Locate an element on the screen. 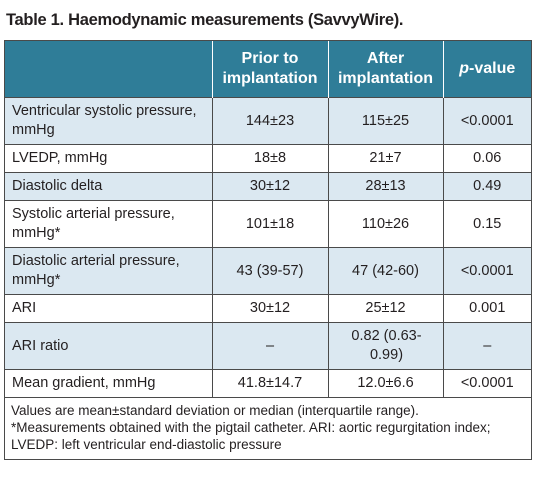  header-text: Prior to implantation is located at coordinates (270, 68).